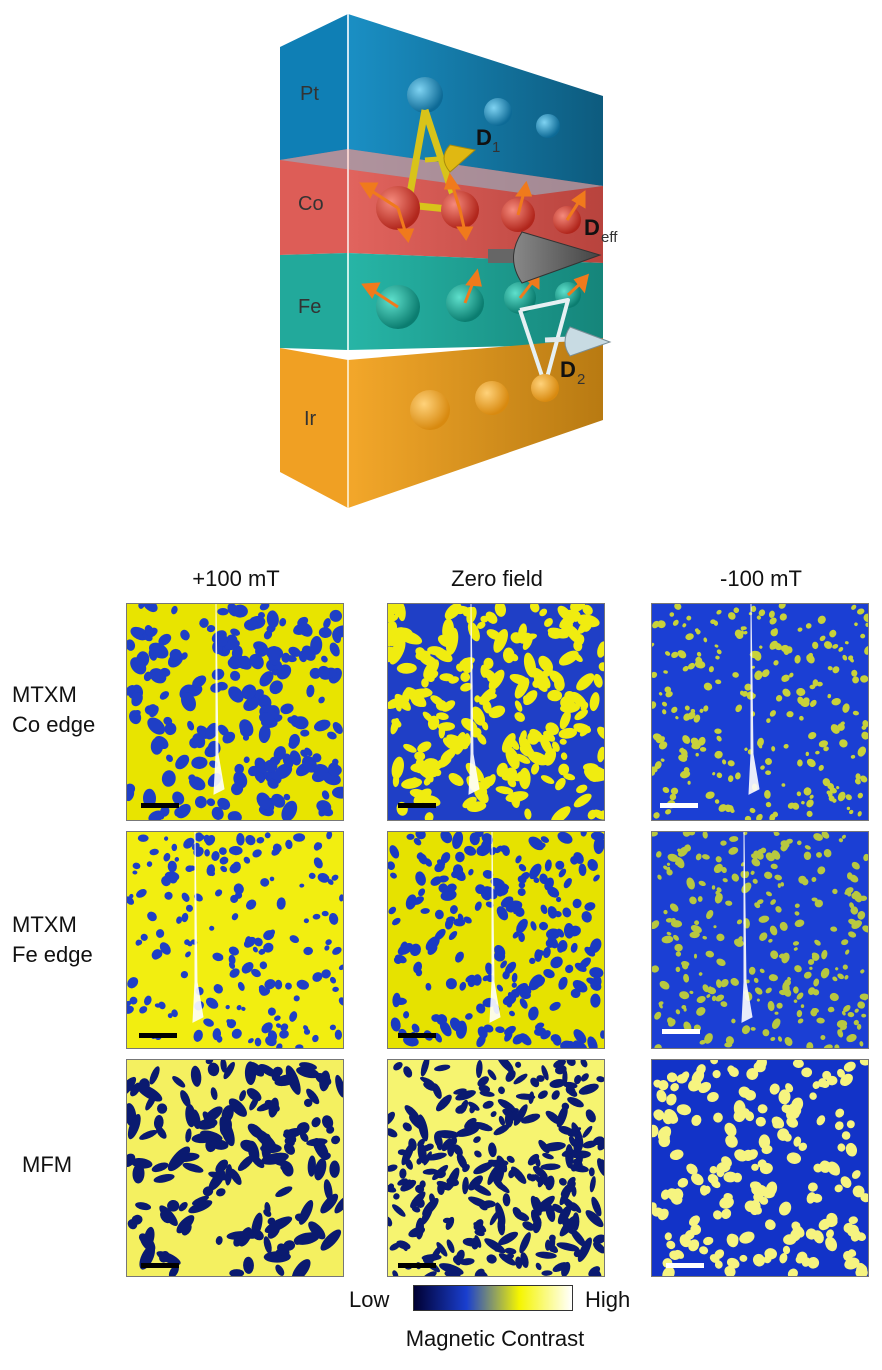 The image size is (882, 1370). I want to click on layer-label-pt: Pt, so click(309, 94).